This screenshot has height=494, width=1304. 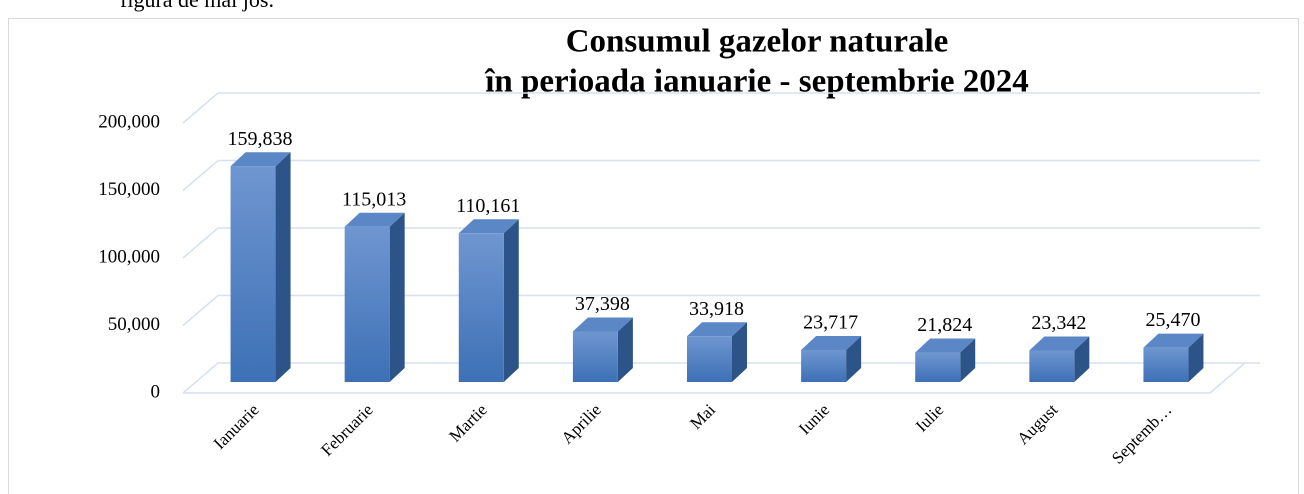 I want to click on x-tick-label: Februarie, so click(x=346, y=429).